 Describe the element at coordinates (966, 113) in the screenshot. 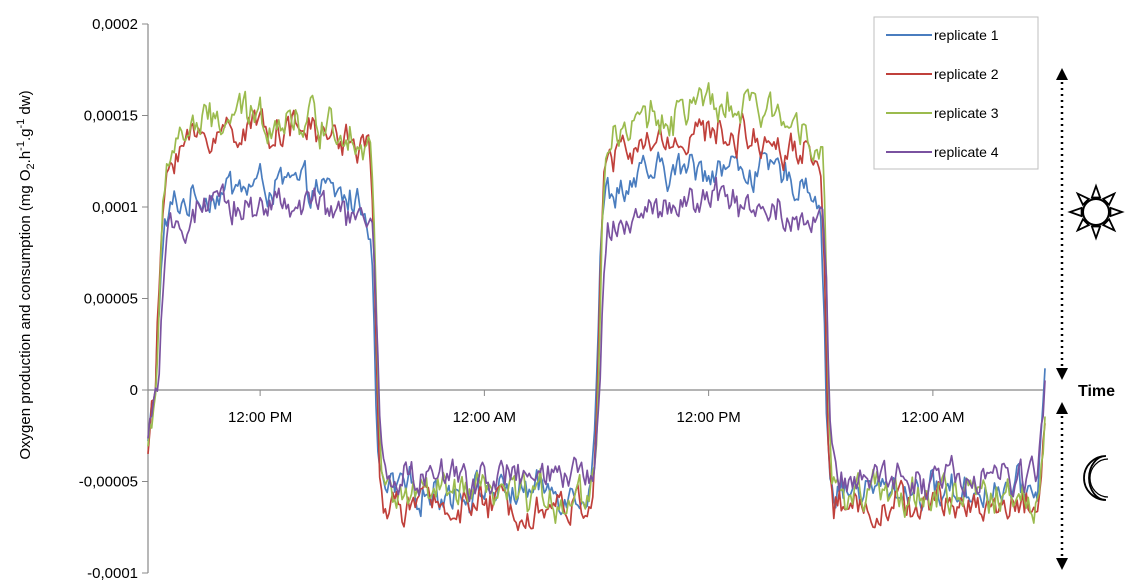

I see `legend-label-3: replicate 3` at that location.